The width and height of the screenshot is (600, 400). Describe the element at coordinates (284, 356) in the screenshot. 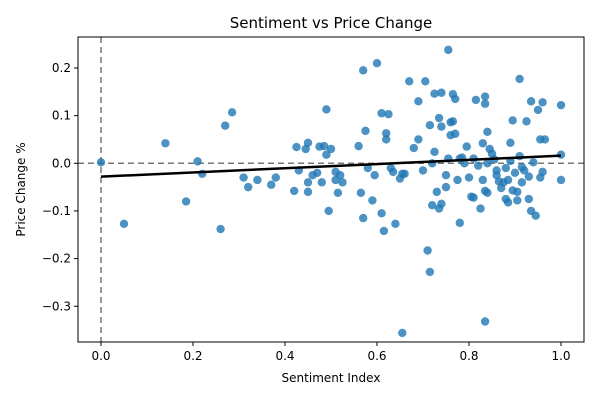

I see `x-tick-label: 0.4` at that location.